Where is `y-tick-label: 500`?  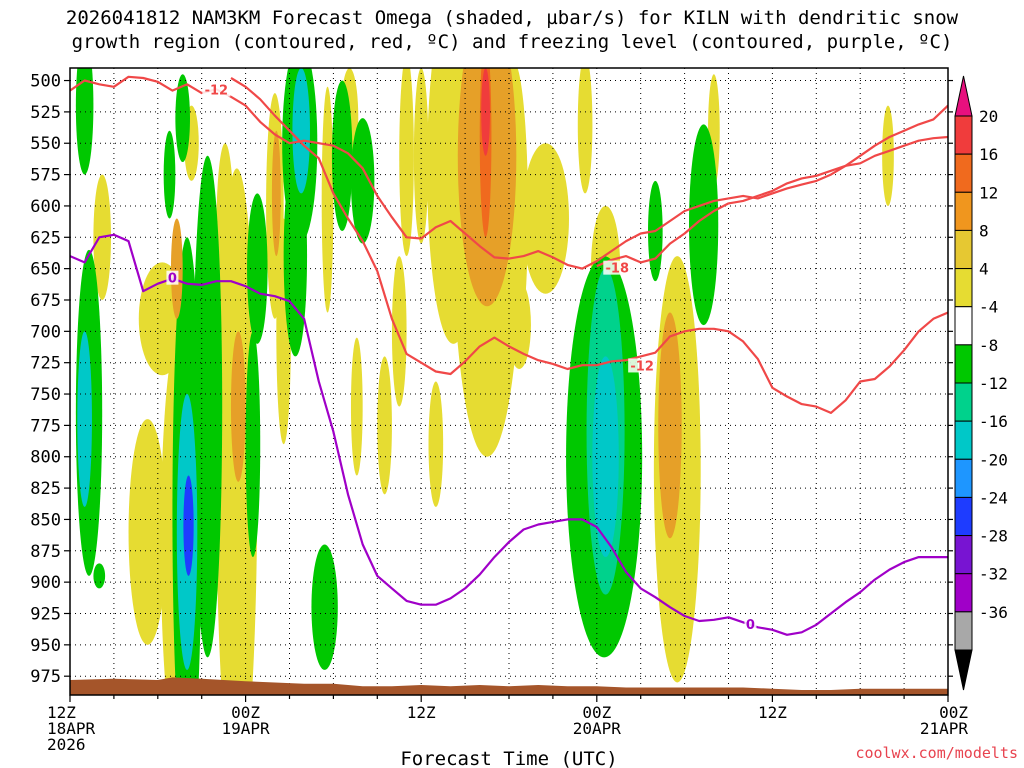
y-tick-label: 500 is located at coordinates (45, 82).